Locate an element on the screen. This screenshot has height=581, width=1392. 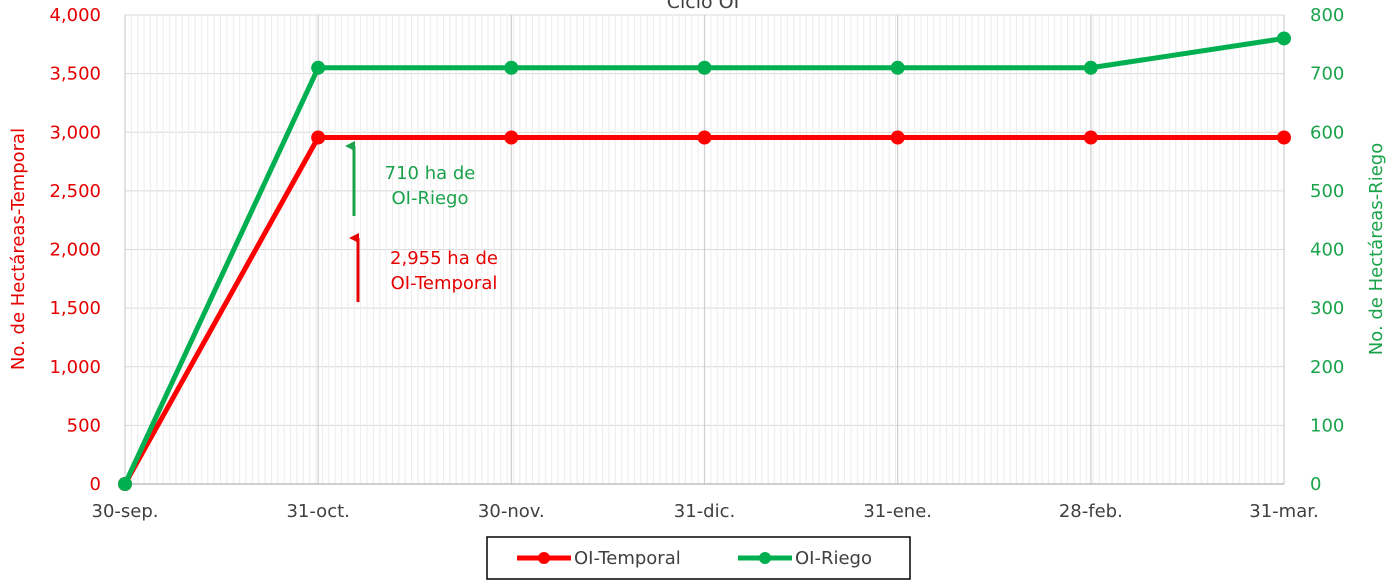
legend-marker-oi-riego is located at coordinates (765, 558).